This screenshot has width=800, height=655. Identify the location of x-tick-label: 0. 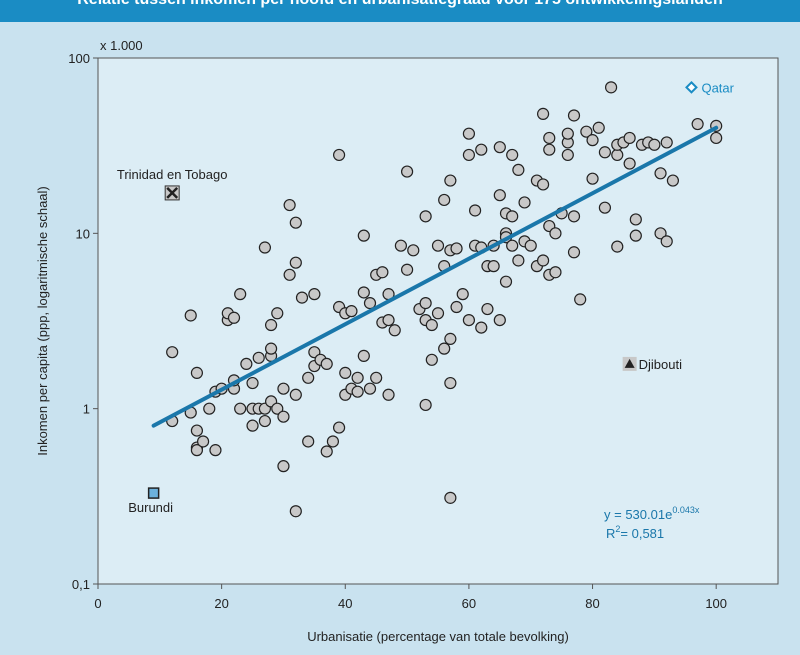
(97, 603).